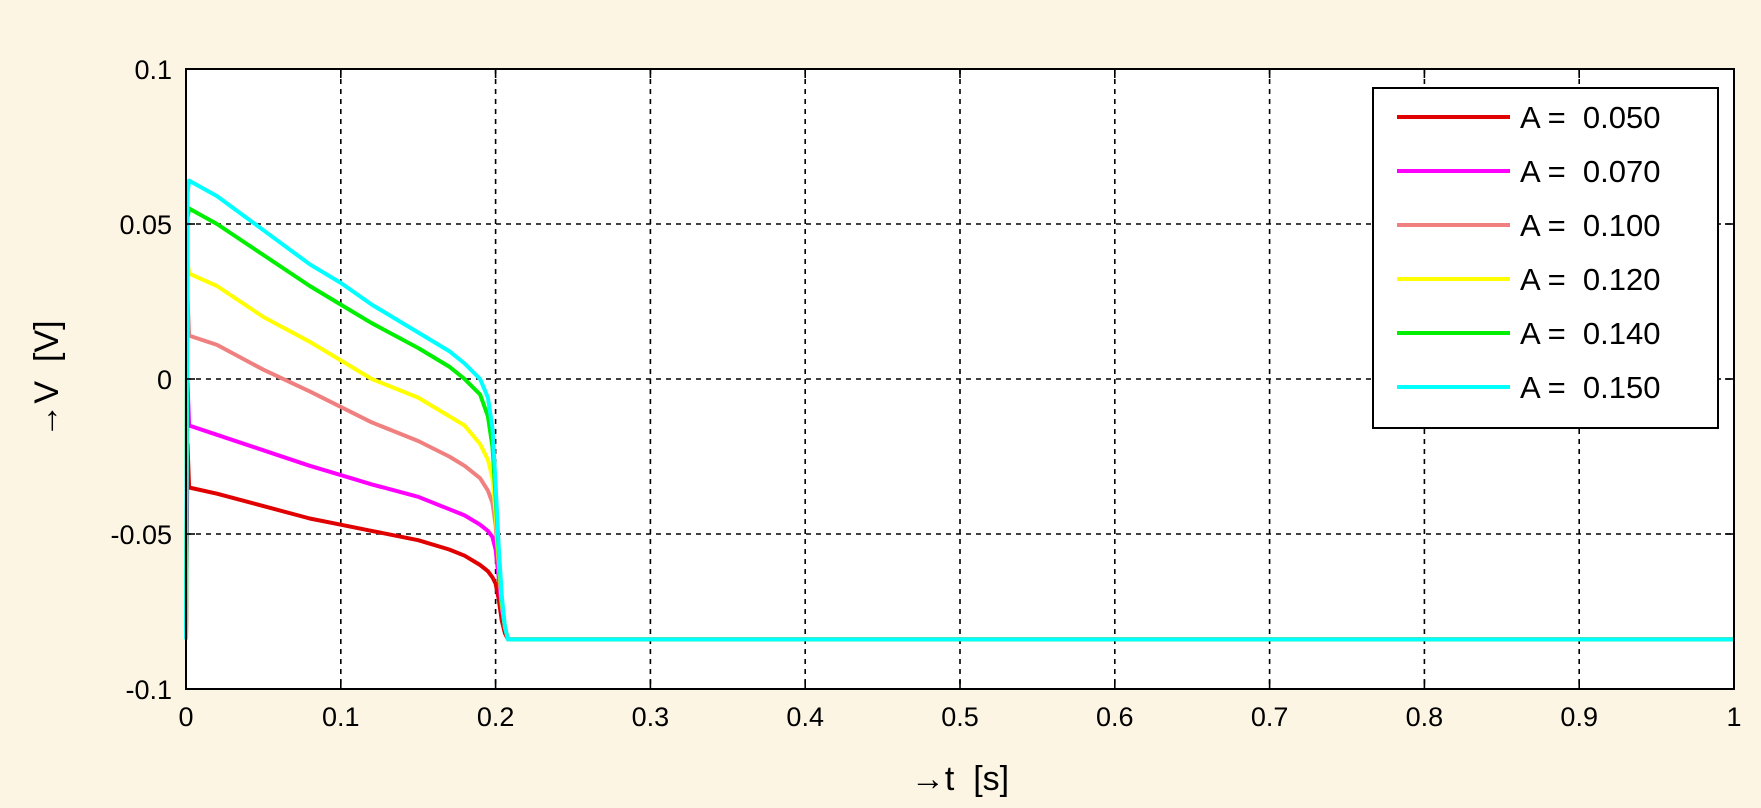 This screenshot has width=1761, height=808. I want to click on x-tick-label: 0.9, so click(1579, 717).